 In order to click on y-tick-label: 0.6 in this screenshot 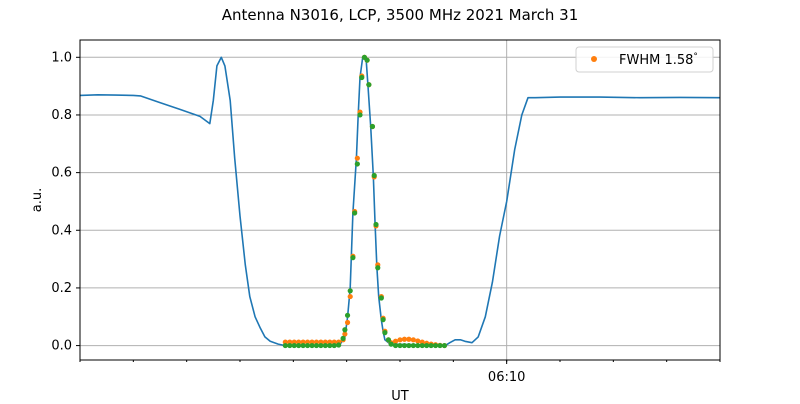, I will do `click(61, 173)`.